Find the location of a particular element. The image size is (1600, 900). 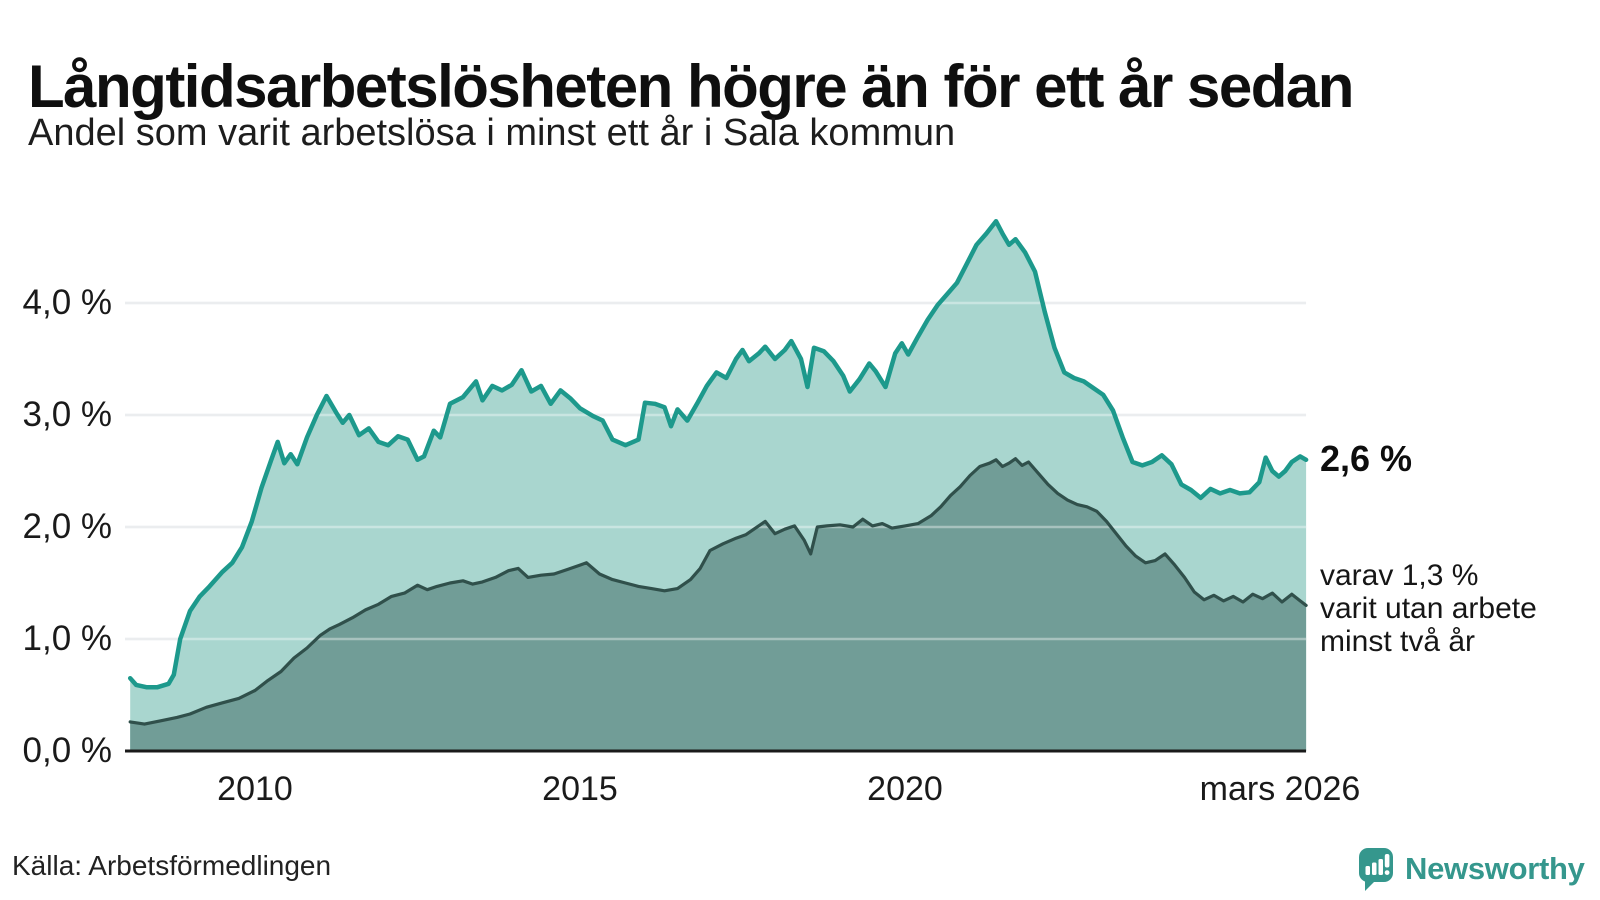

x-axis-label: mars 2026 is located at coordinates (1280, 789).